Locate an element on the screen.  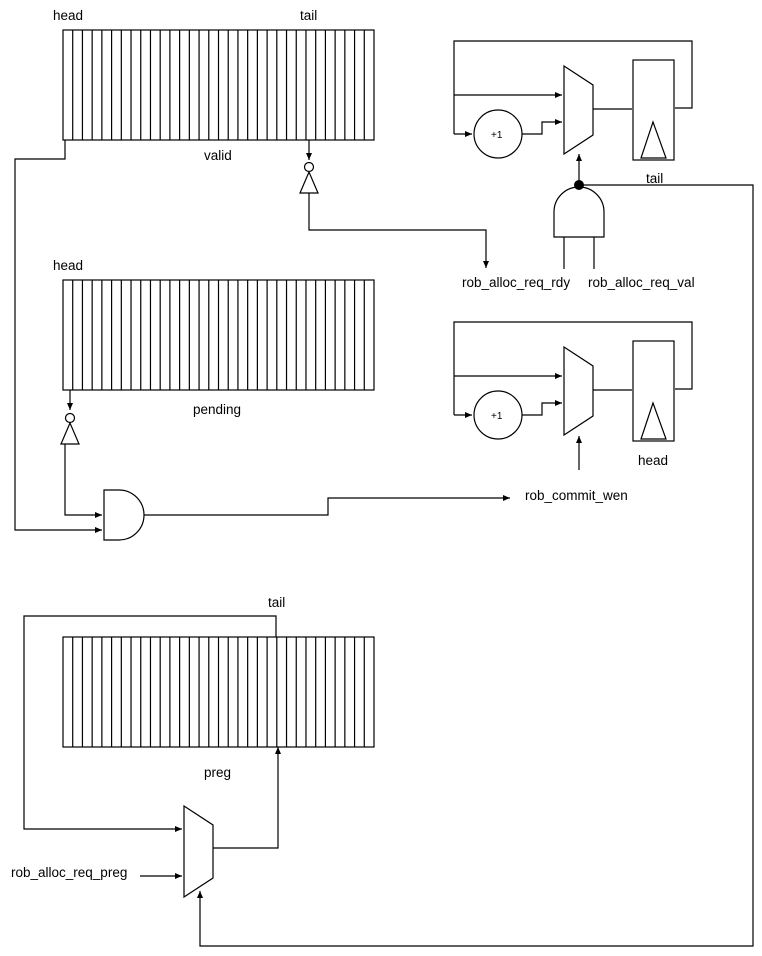
valid-tail-label: tail is located at coordinates (308, 15).